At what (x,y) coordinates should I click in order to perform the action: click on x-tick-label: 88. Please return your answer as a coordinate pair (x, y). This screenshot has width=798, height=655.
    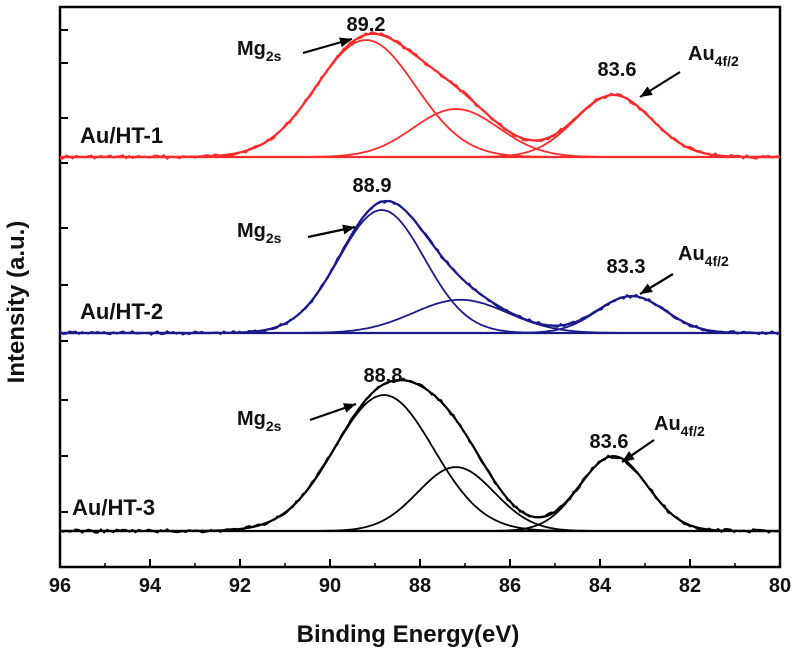
    Looking at the image, I should click on (420, 586).